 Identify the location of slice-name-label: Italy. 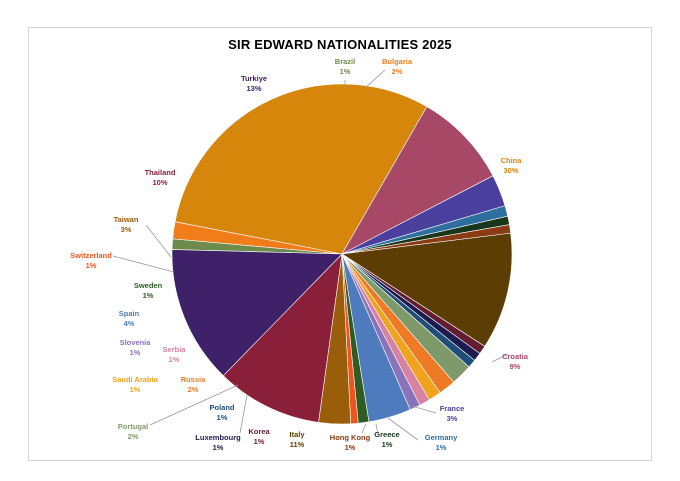
(297, 434).